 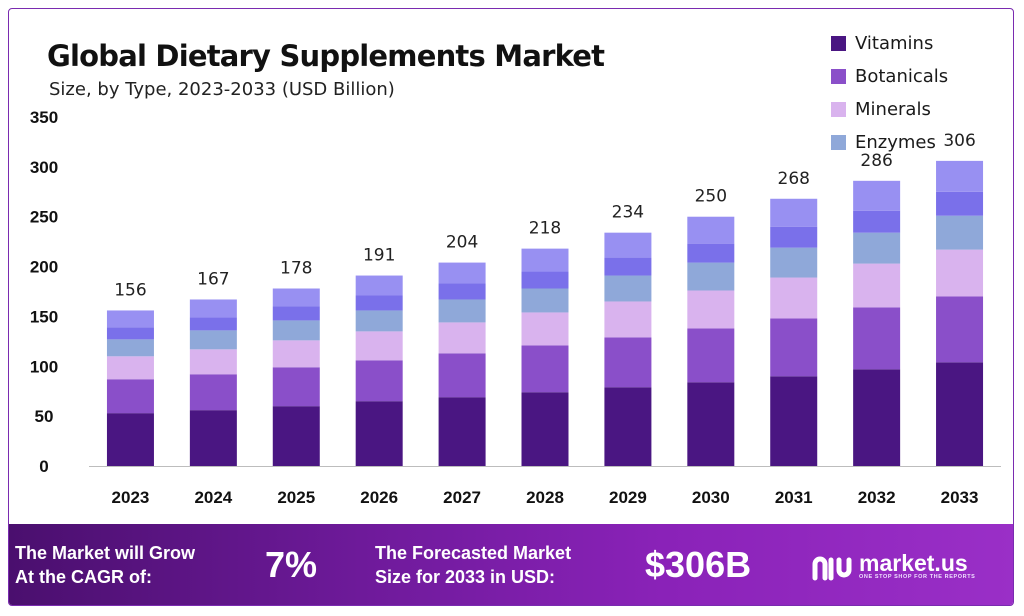 What do you see at coordinates (877, 285) in the screenshot?
I see `bar-2032-minerals` at bounding box center [877, 285].